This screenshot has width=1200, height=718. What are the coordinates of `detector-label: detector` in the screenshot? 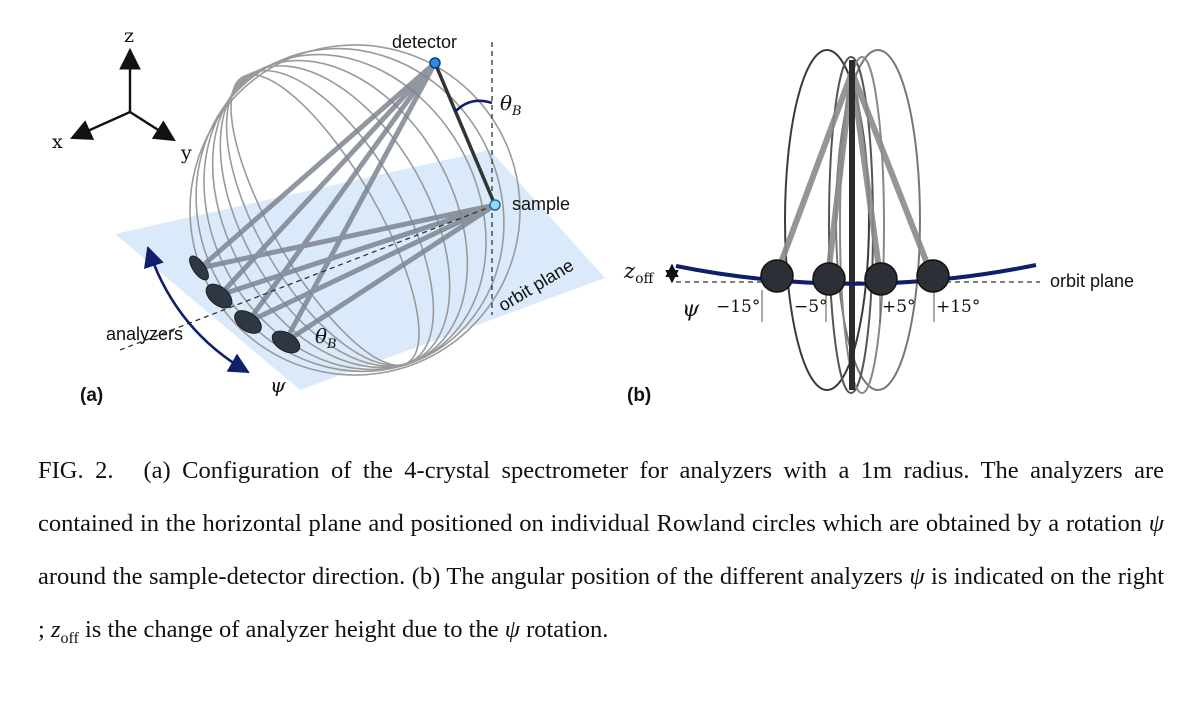 It's located at (424, 42).